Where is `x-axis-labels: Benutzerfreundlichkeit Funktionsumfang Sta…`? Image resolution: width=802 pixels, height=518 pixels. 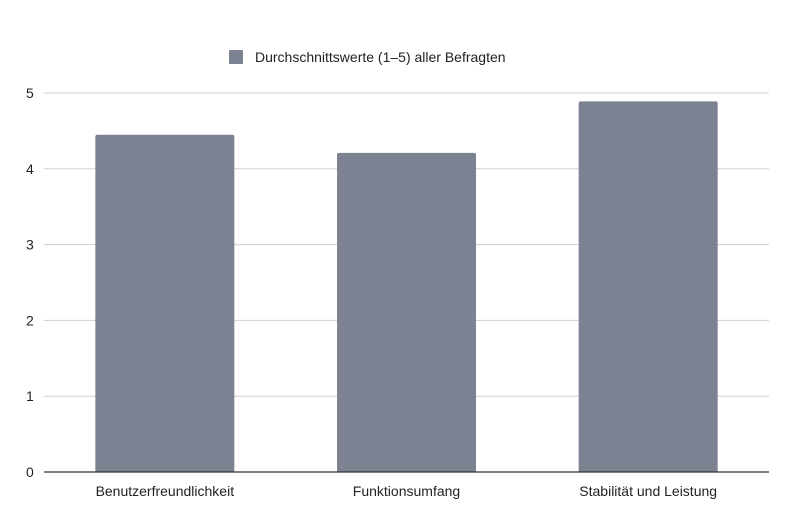 x-axis-labels: Benutzerfreundlichkeit Funktionsumfang Sta… is located at coordinates (406, 491).